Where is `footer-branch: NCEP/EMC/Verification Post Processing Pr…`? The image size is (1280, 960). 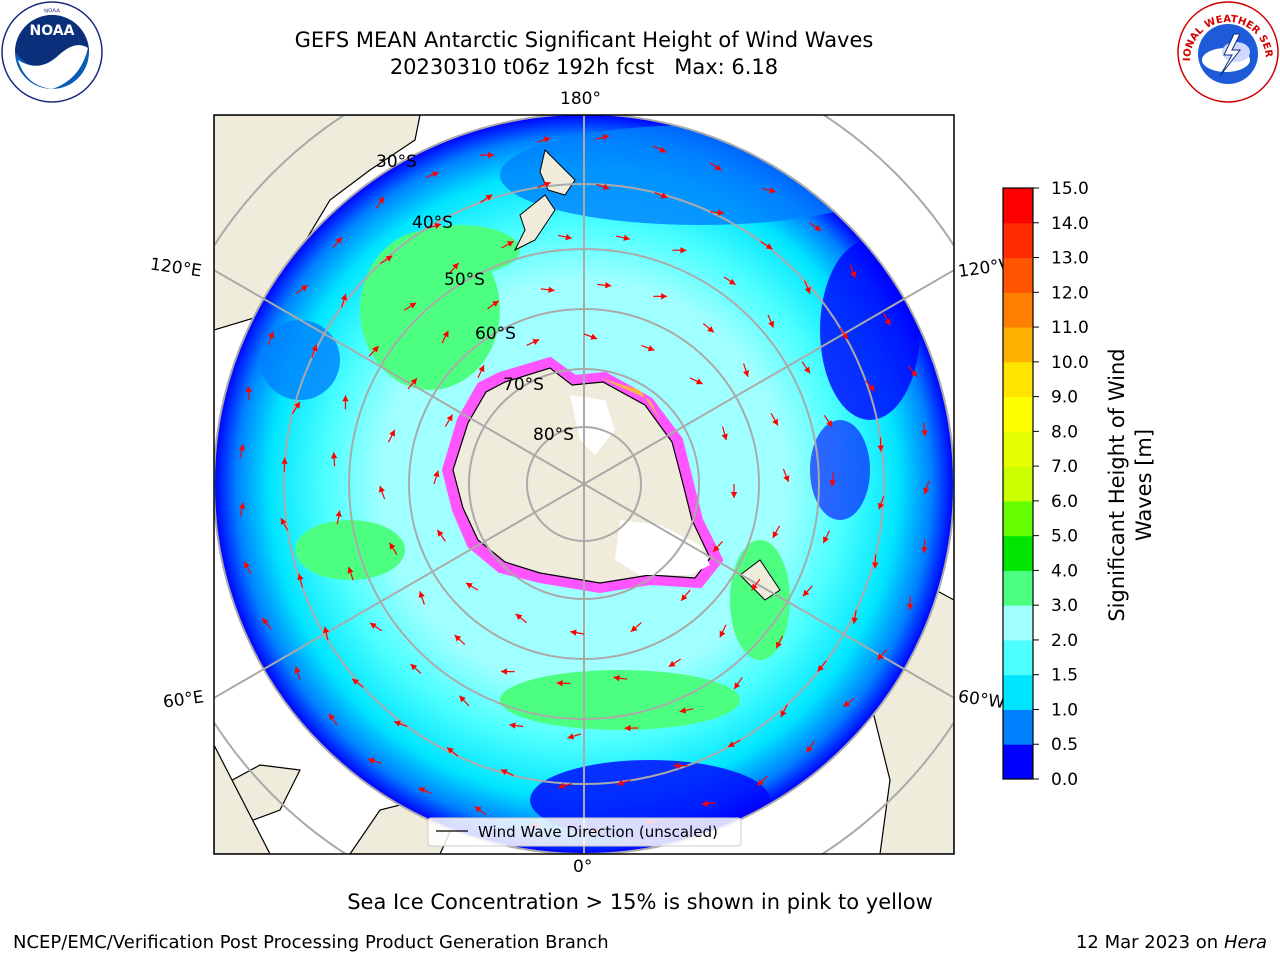 footer-branch: NCEP/EMC/Verification Post Processing Pr… is located at coordinates (311, 942).